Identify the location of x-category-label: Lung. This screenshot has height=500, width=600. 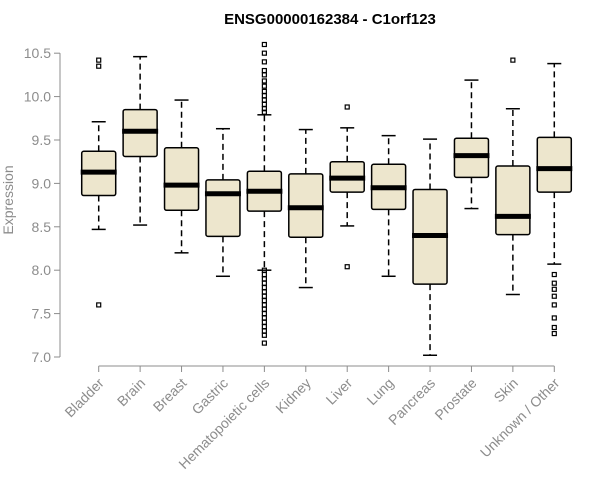
(379, 391).